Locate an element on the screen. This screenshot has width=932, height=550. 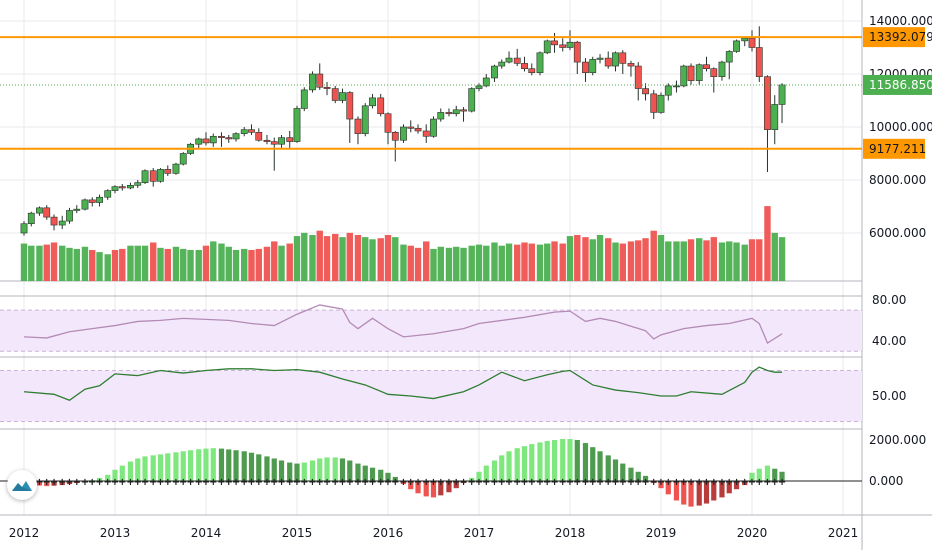
histogram-axis-label: 0.000 is located at coordinates (886, 481).